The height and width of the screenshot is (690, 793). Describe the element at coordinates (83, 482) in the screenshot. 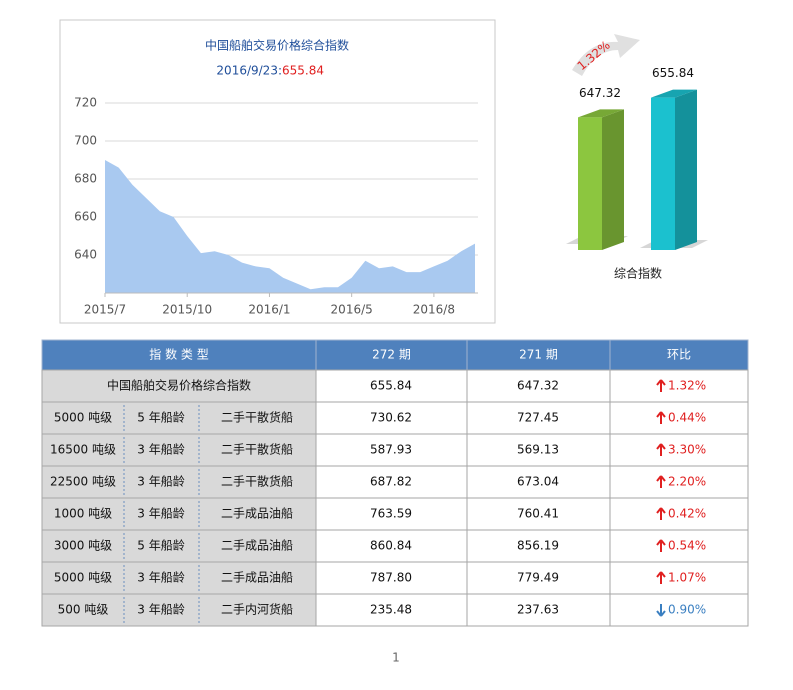

I see `type-text: 22500 吨级` at that location.